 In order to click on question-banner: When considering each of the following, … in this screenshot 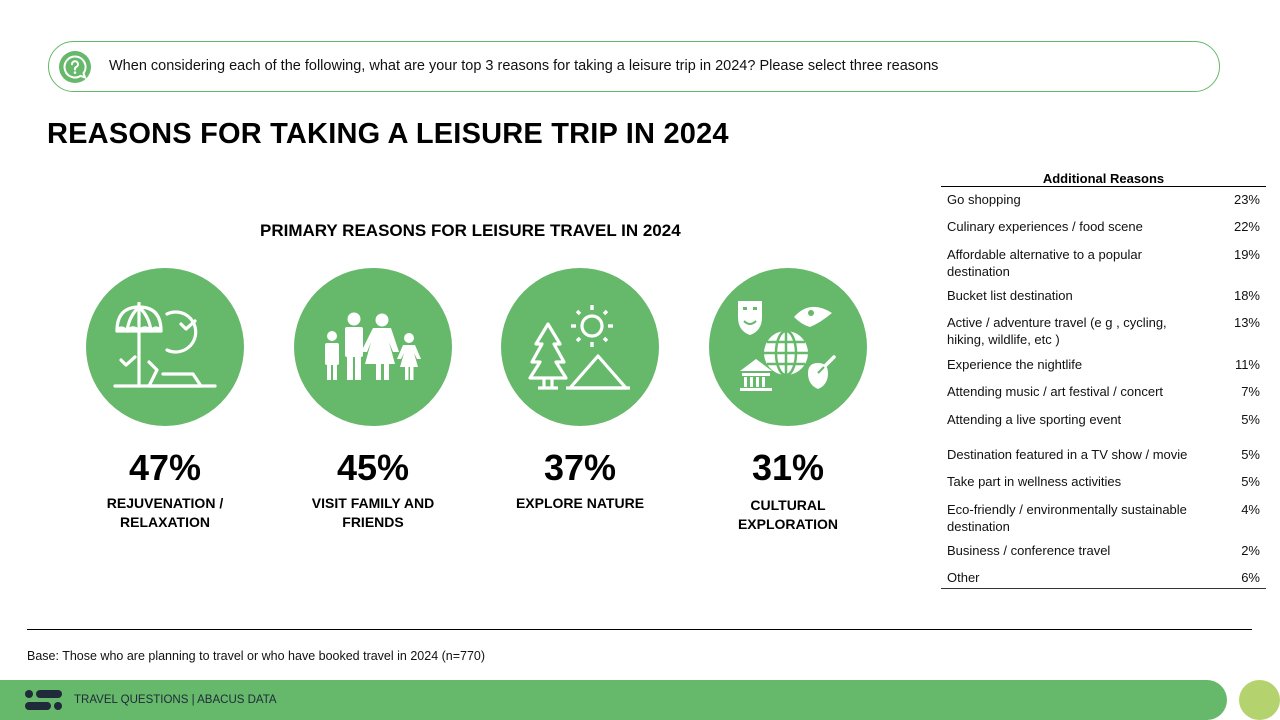, I will do `click(634, 66)`.